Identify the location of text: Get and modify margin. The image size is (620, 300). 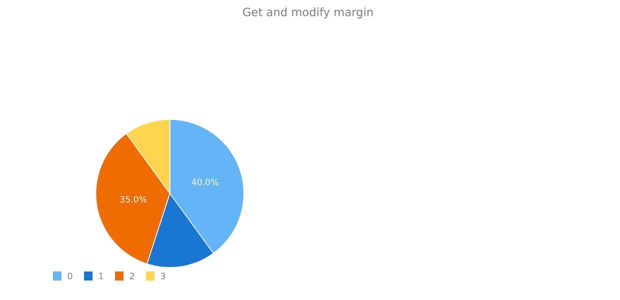
(308, 13).